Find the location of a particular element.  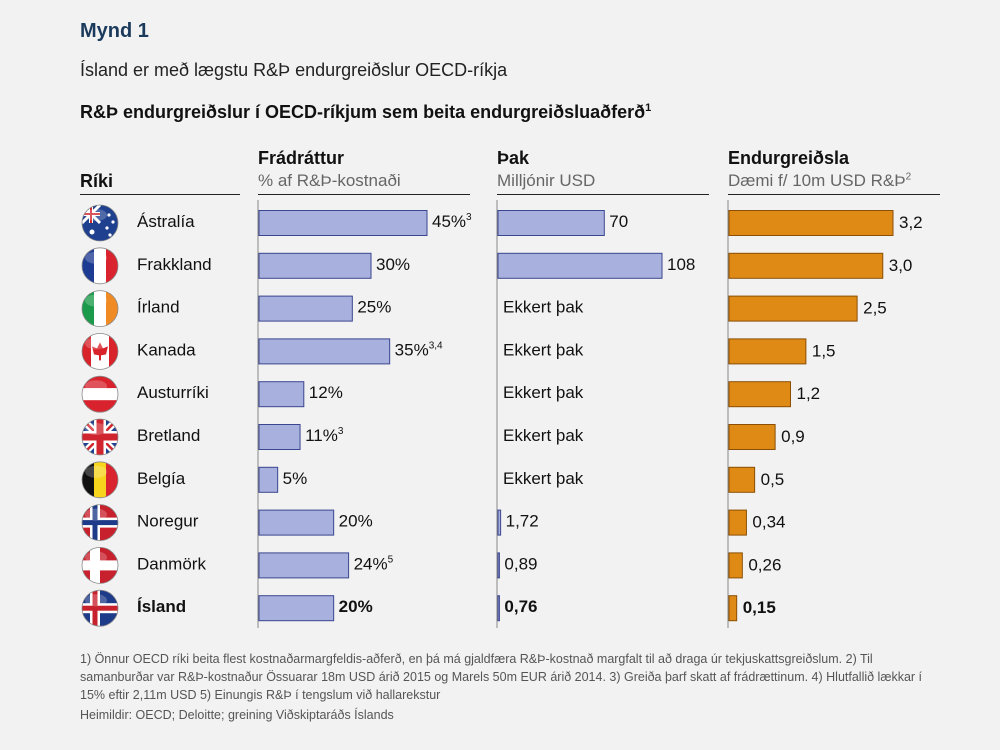

canada-flag-icon is located at coordinates (100, 351).